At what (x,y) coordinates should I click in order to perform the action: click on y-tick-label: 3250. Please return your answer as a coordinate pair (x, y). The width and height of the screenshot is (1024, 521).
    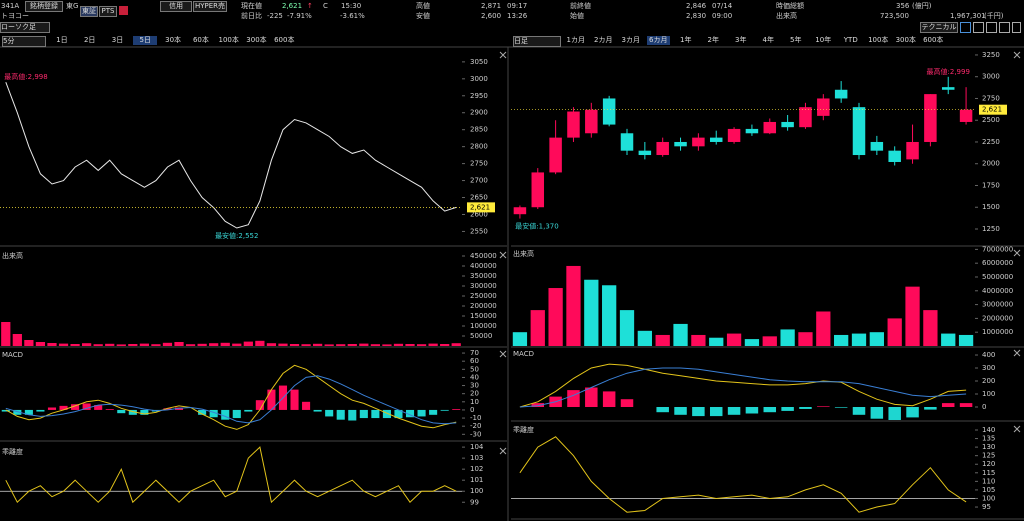
    Looking at the image, I should click on (991, 55).